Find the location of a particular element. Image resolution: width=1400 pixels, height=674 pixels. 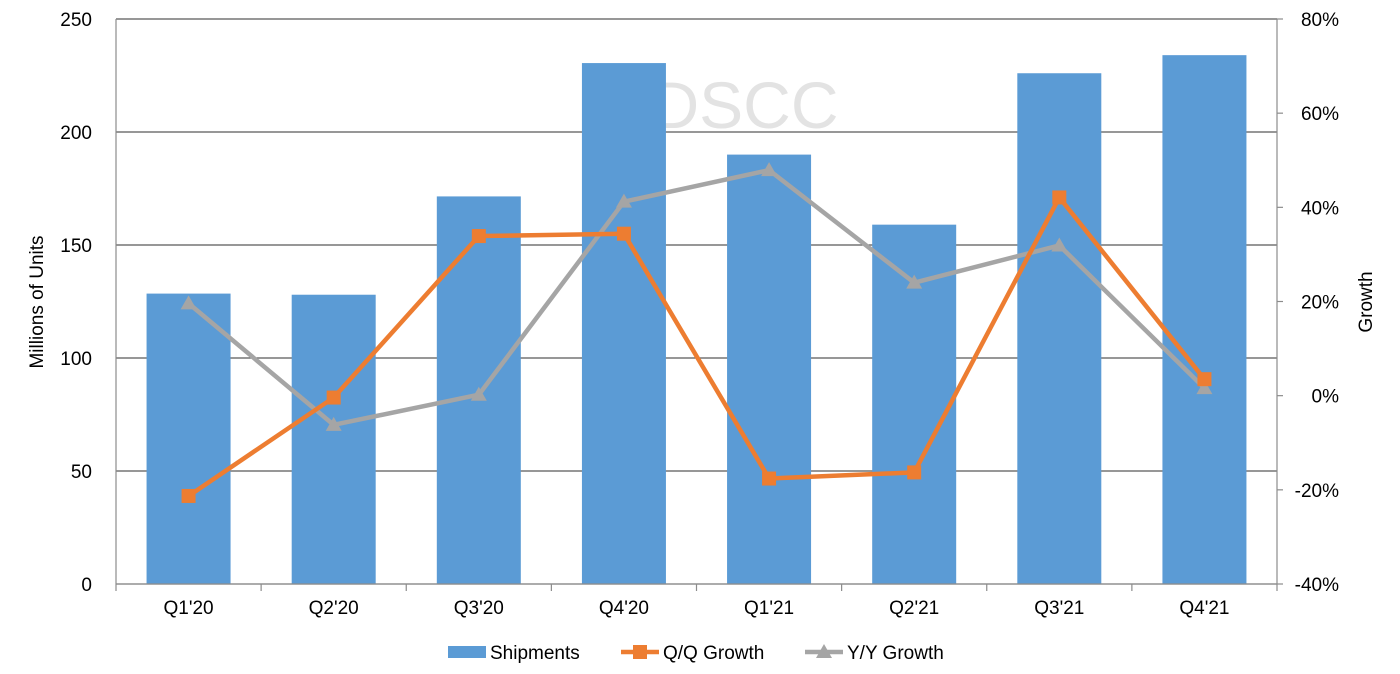

legend: Shipments Q/Q Growth Y/Y Growth is located at coordinates (696, 653).